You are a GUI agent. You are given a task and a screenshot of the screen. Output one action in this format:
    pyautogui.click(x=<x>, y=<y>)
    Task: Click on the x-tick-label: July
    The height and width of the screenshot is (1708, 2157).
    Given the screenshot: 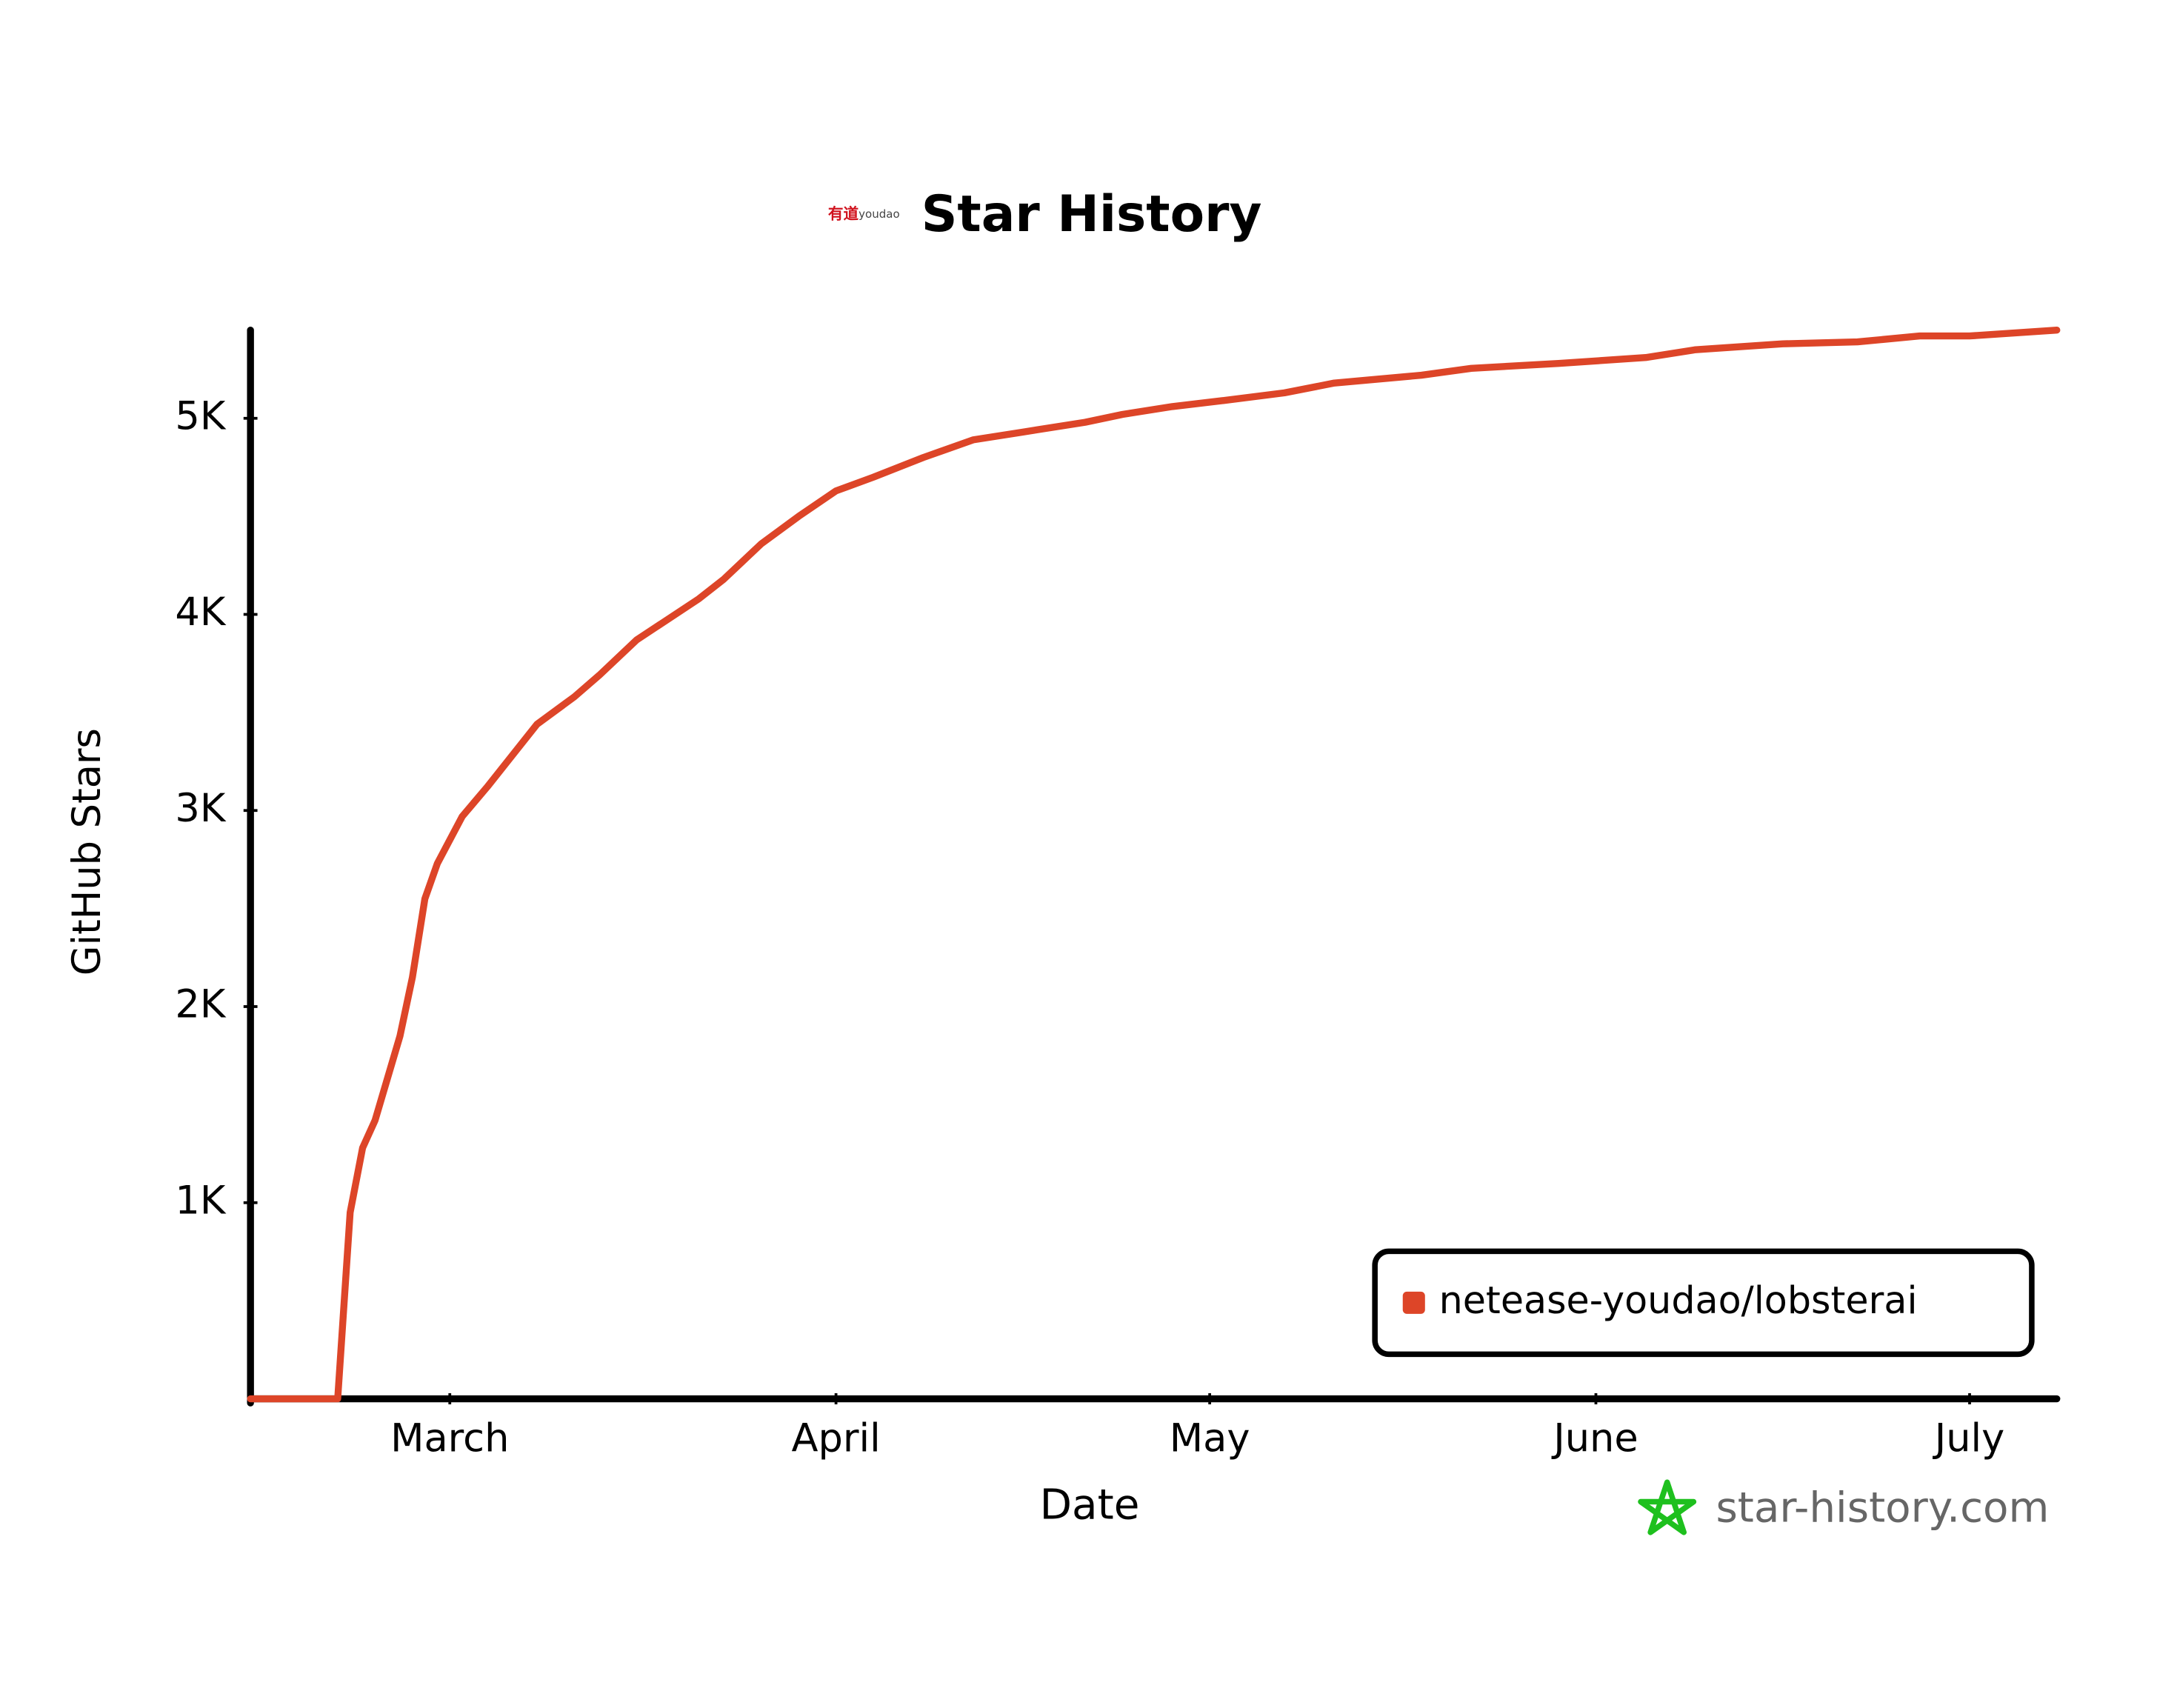 What is the action you would take?
    pyautogui.click(x=1969, y=1439)
    